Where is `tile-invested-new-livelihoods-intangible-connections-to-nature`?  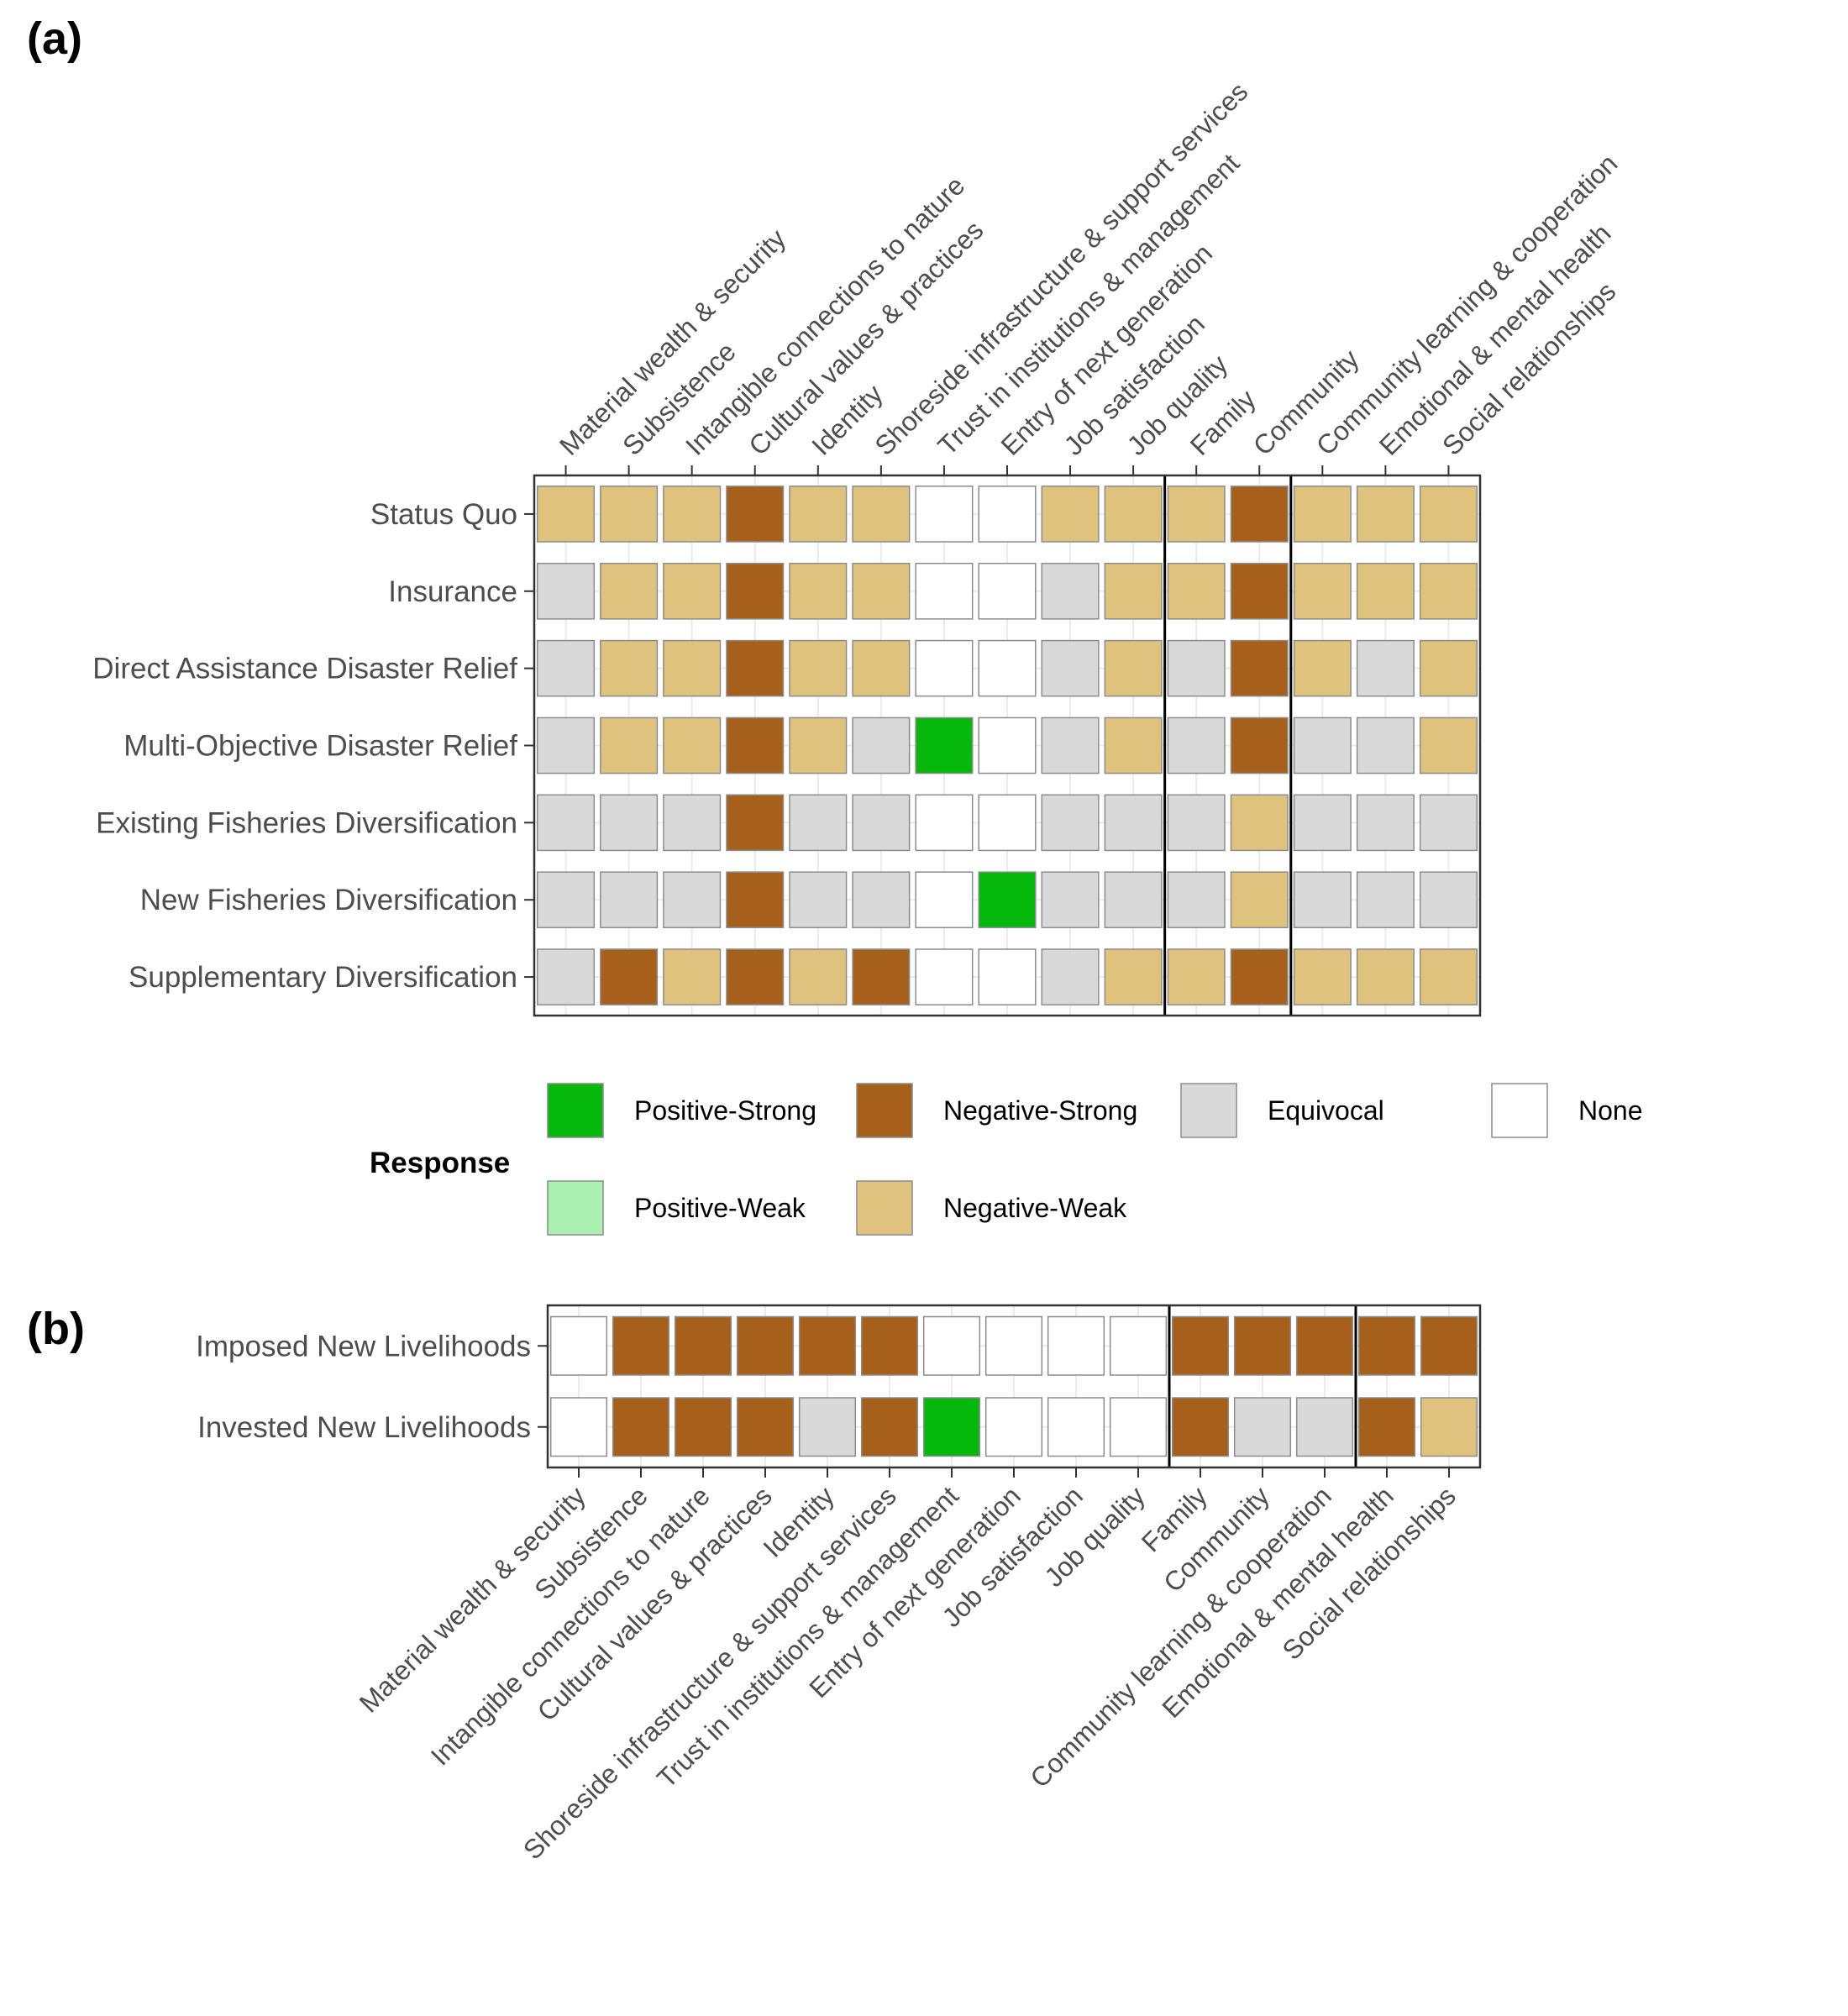 tile-invested-new-livelihoods-intangible-connections-to-nature is located at coordinates (703, 1427).